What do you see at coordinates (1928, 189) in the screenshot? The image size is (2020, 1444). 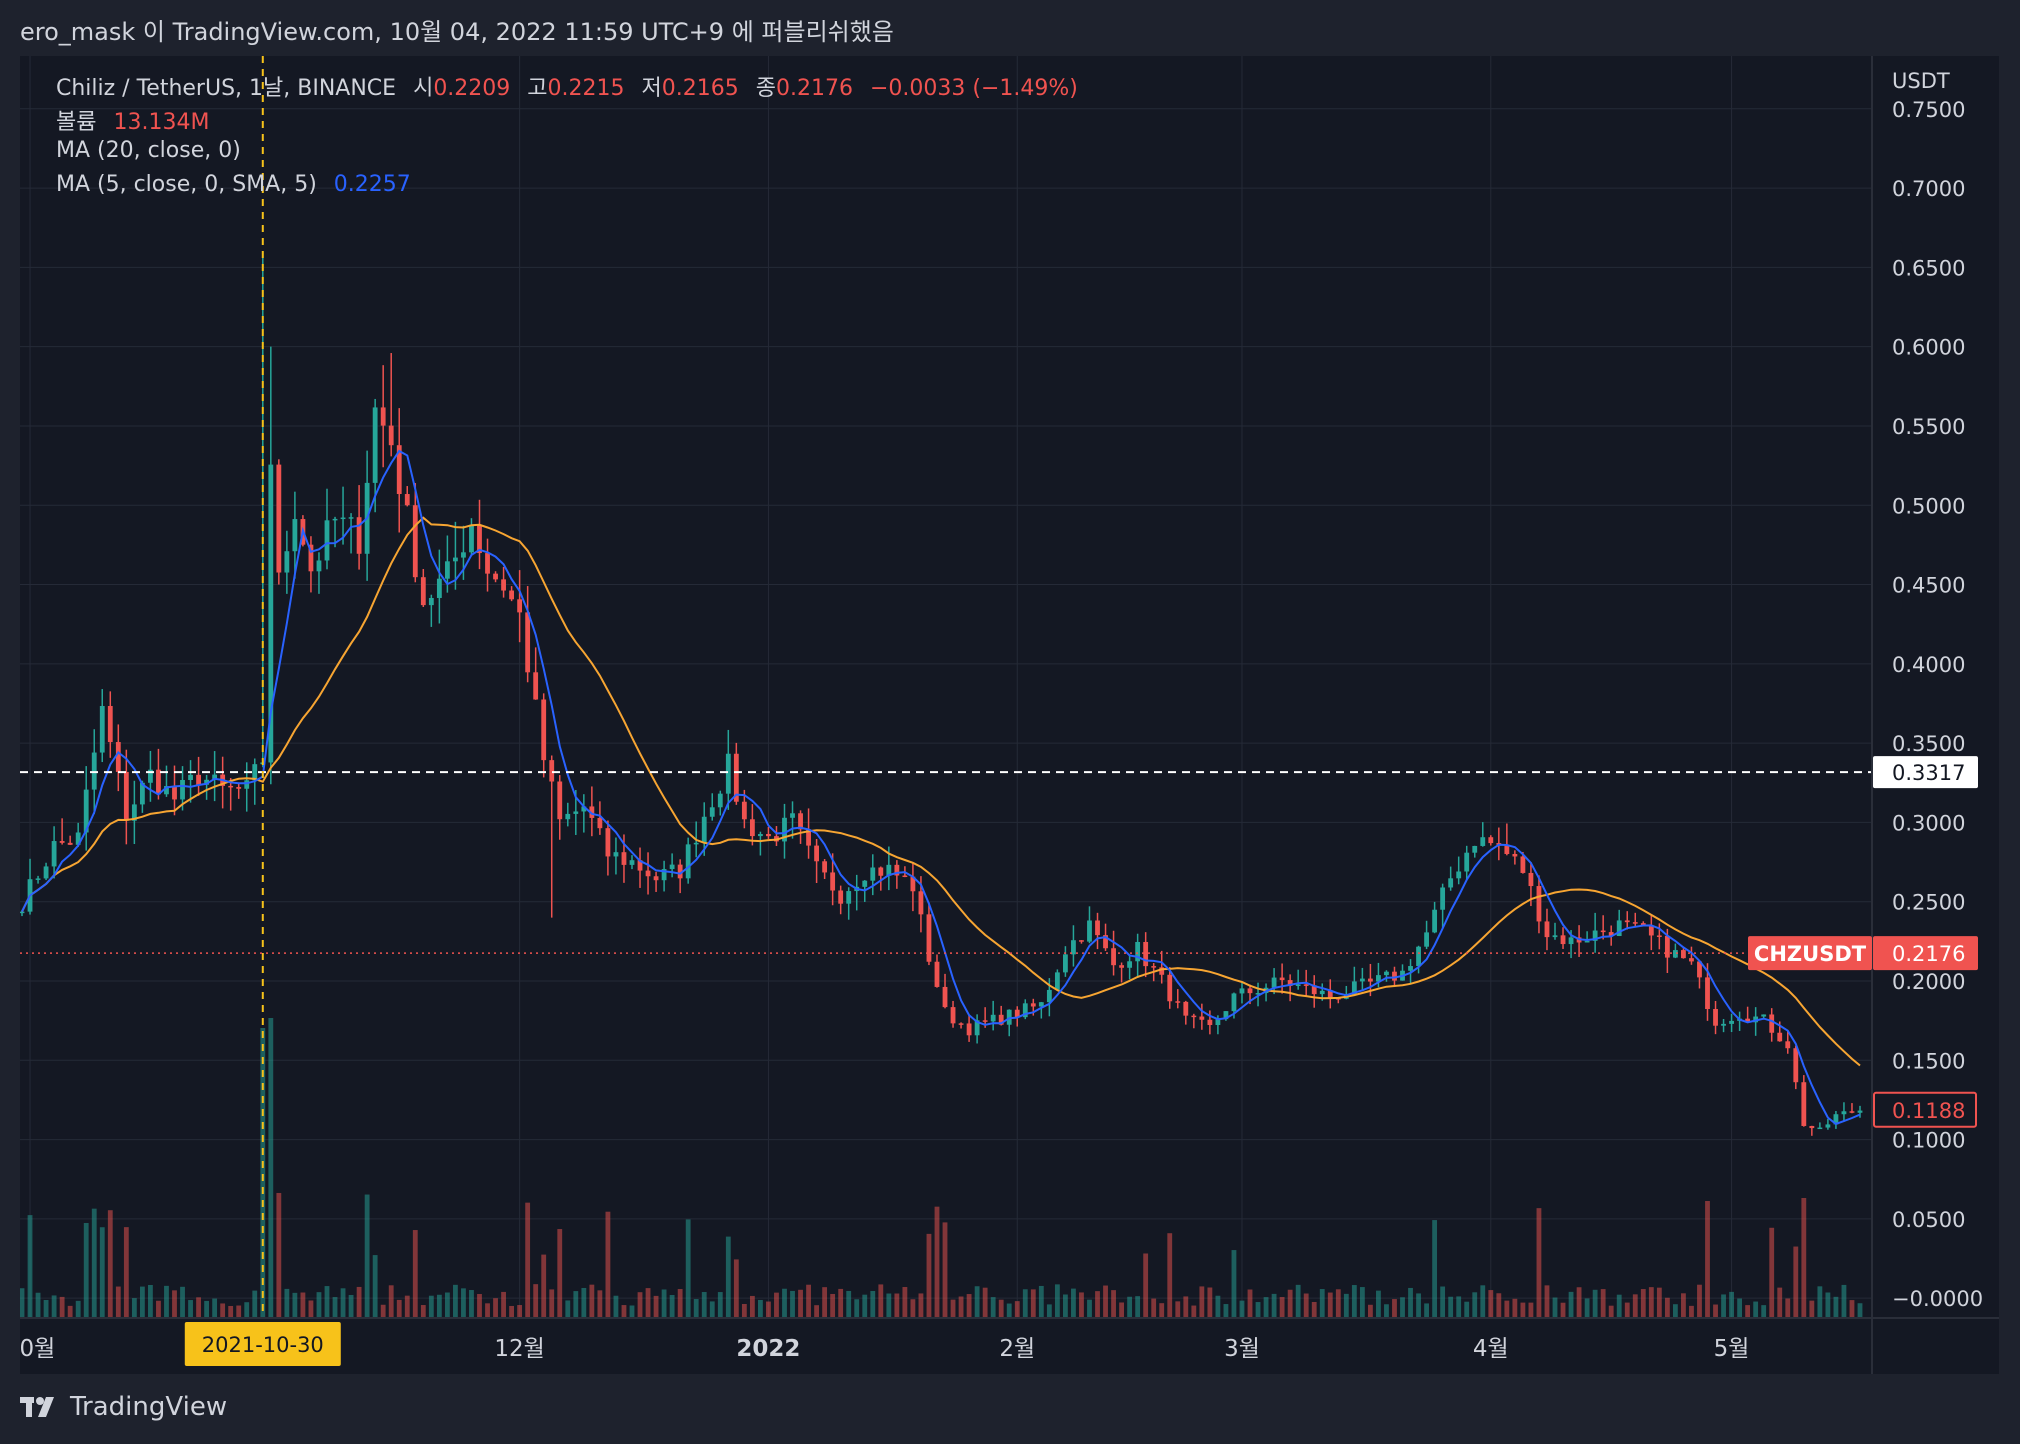 I see `price-tick-label: 0.7000` at bounding box center [1928, 189].